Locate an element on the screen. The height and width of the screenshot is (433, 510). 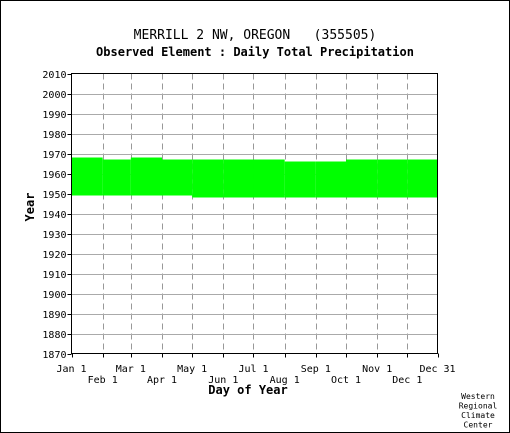
y-tick-label: 1930 is located at coordinates (54, 235).